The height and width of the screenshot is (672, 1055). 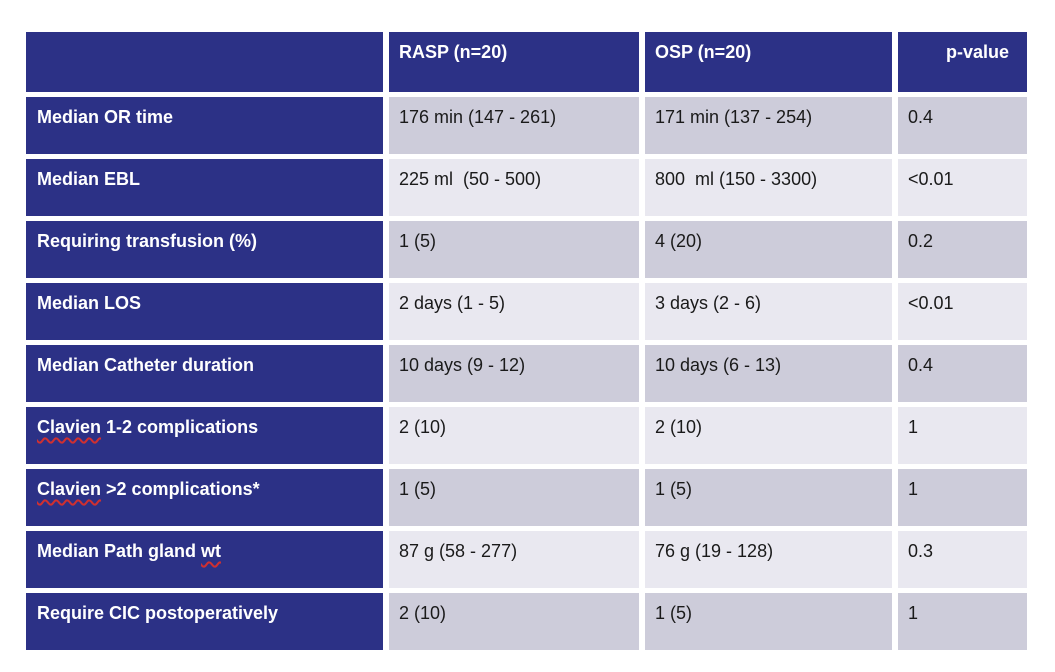 What do you see at coordinates (514, 187) in the screenshot?
I see `rasp-value: 225 ml (50 - 500)` at bounding box center [514, 187].